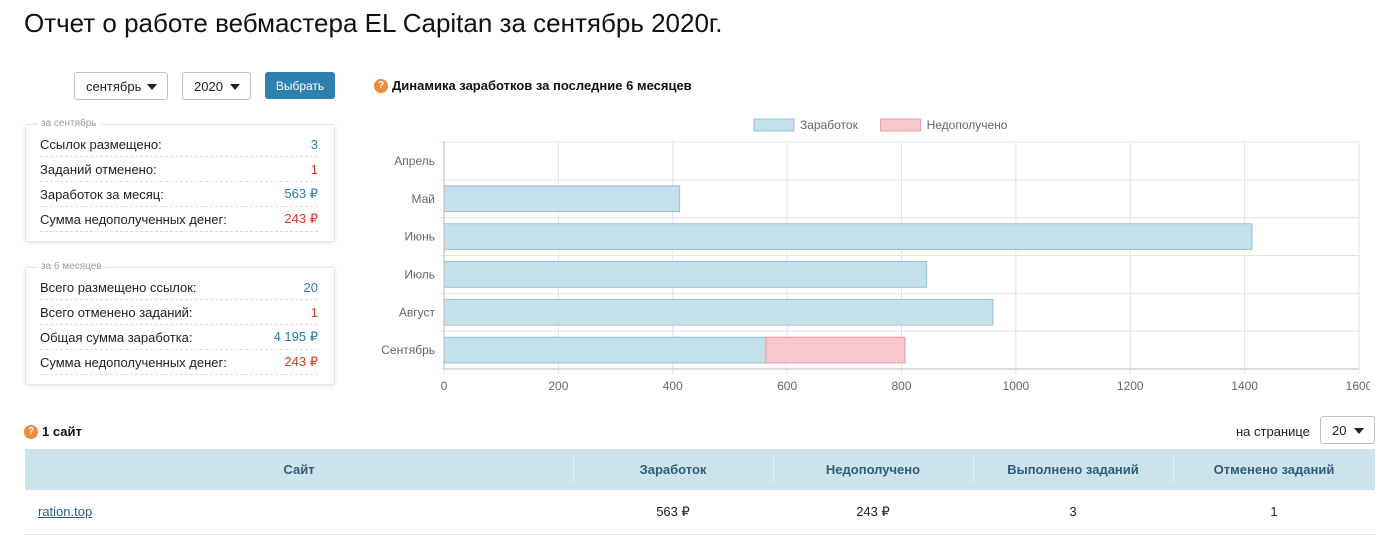 This screenshot has height=548, width=1387. What do you see at coordinates (116, 312) in the screenshot?
I see `stat-label: Всего отменено заданий:` at bounding box center [116, 312].